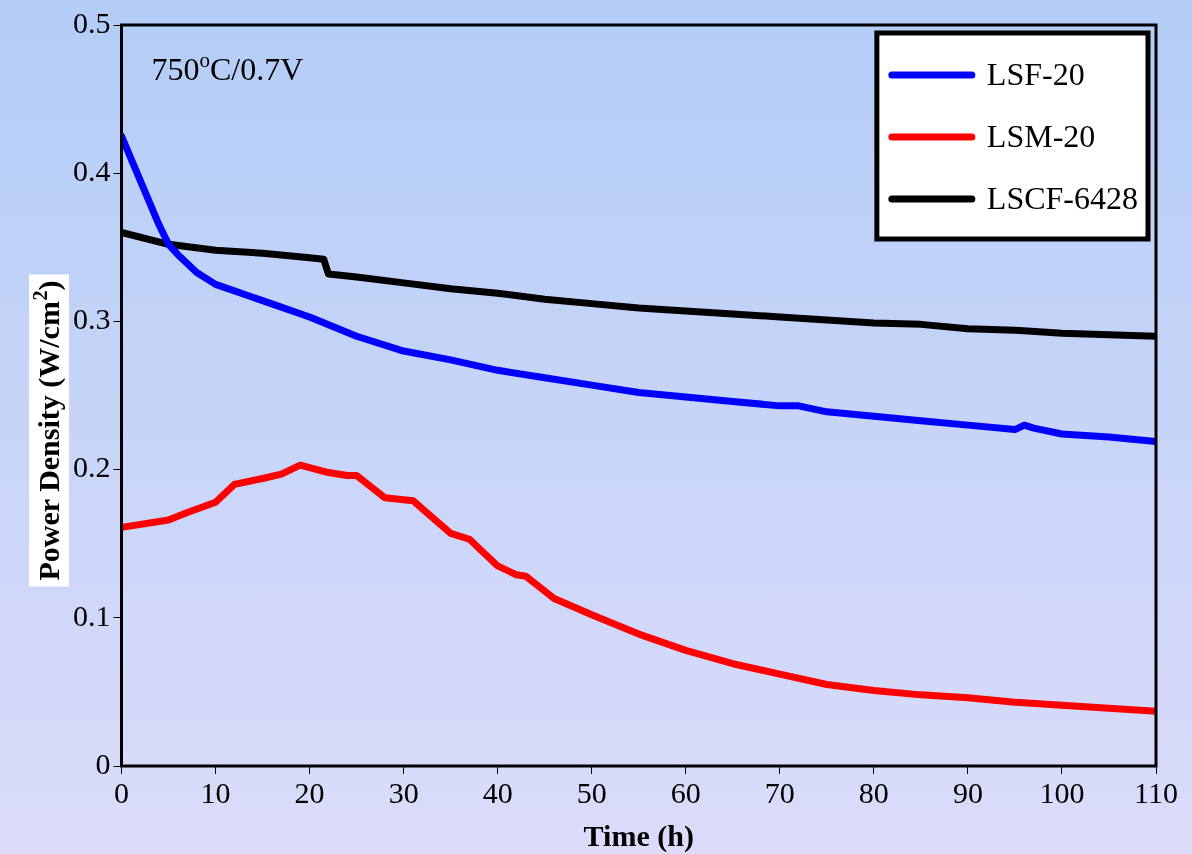 This screenshot has height=854, width=1192. What do you see at coordinates (103, 763) in the screenshot?
I see `y-tick-label: 0` at bounding box center [103, 763].